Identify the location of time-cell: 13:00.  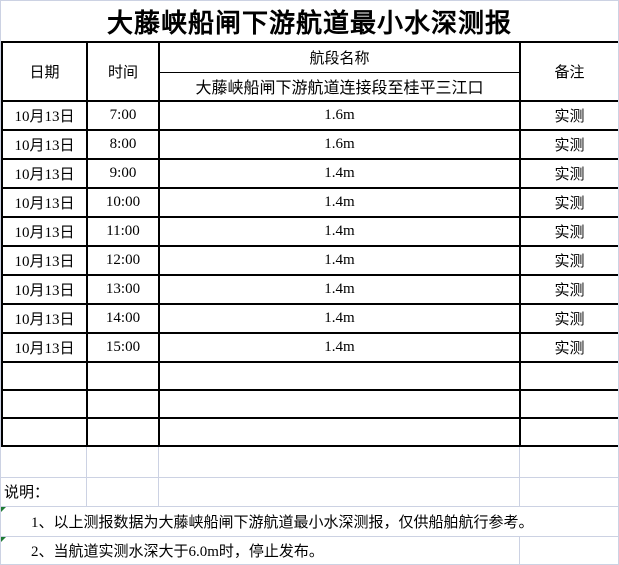
(123, 289).